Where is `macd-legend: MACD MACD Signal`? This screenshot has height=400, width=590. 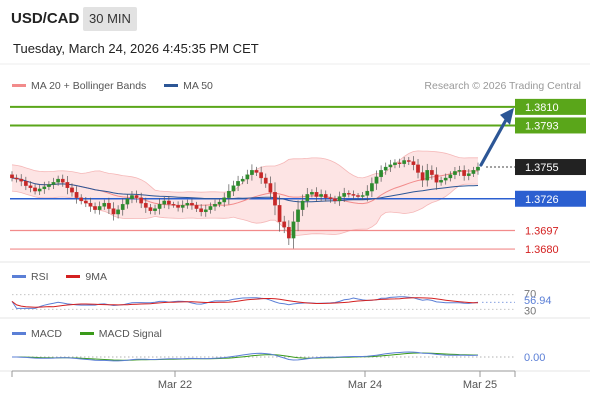
macd-legend: MACD MACD Signal is located at coordinates (87, 334).